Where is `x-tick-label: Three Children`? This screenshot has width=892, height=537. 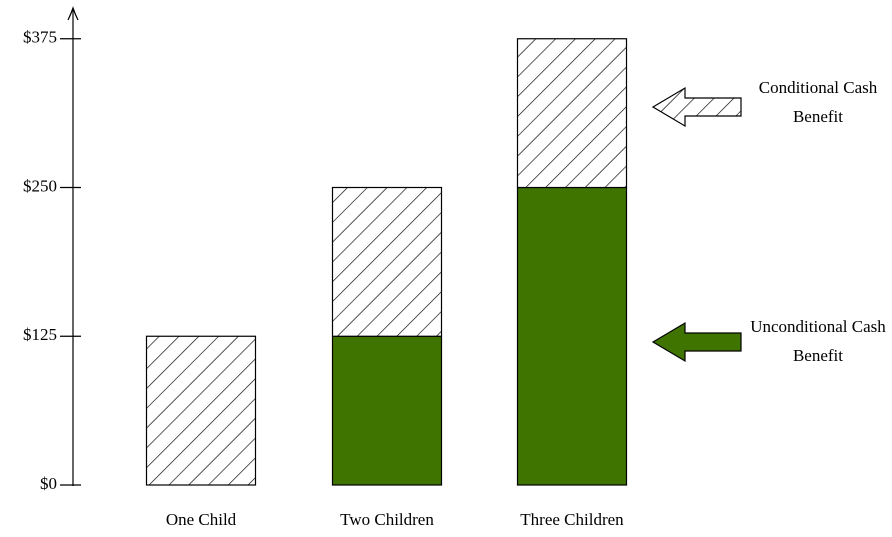
x-tick-label: Three Children is located at coordinates (572, 519).